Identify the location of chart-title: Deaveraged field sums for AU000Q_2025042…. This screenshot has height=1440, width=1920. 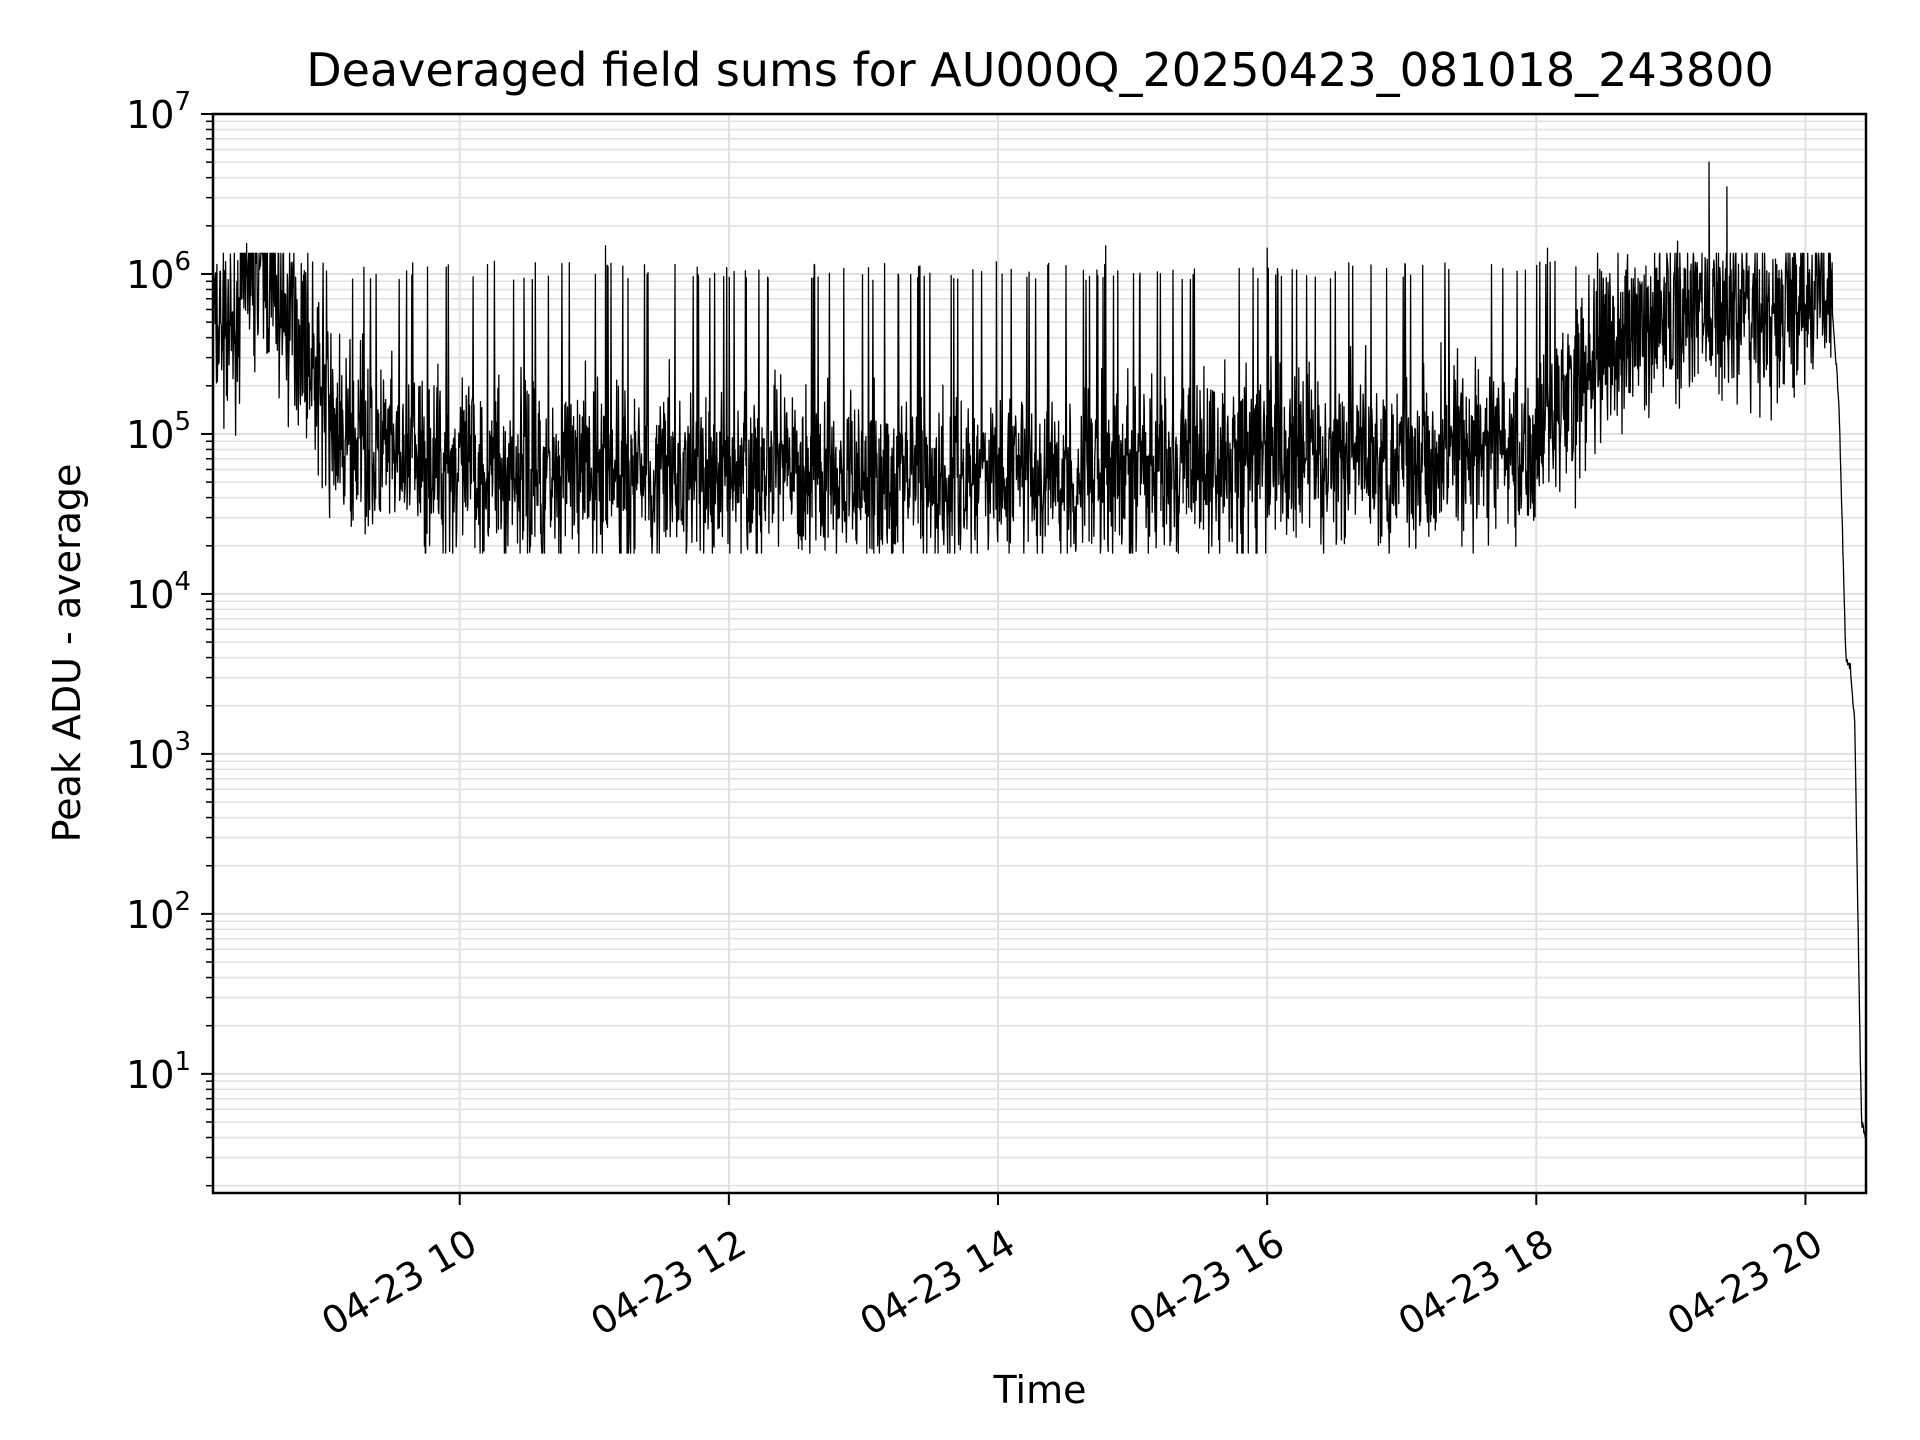
(1040, 70).